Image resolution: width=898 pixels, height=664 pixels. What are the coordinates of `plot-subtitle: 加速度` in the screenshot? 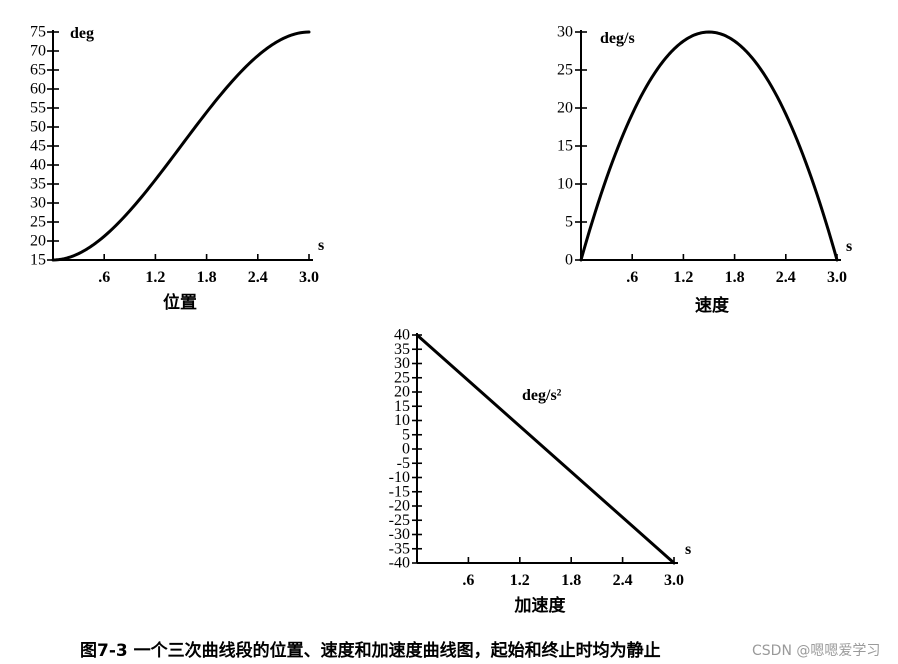 It's located at (540, 605).